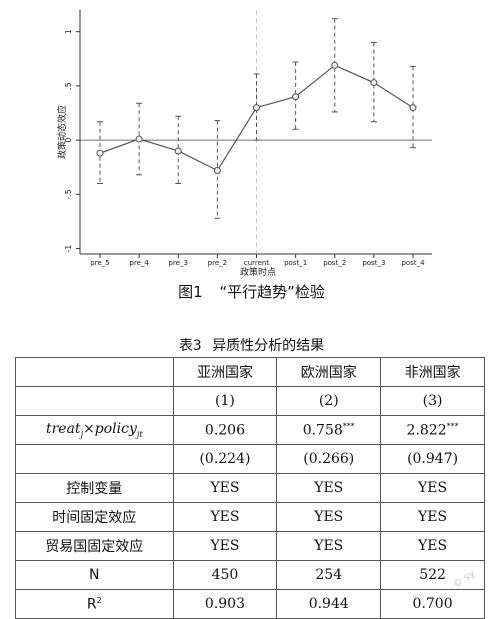 The width and height of the screenshot is (503, 619). Describe the element at coordinates (373, 263) in the screenshot. I see `x-tick-label: post_3` at that location.